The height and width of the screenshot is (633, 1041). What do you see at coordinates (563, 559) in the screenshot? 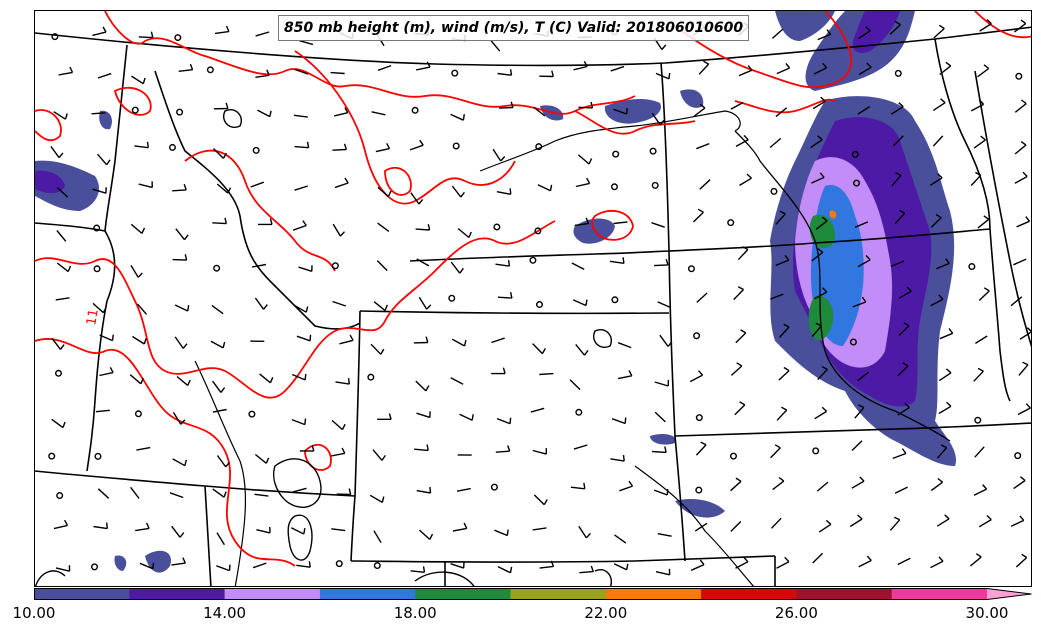
I see `border-ks-north` at bounding box center [563, 559].